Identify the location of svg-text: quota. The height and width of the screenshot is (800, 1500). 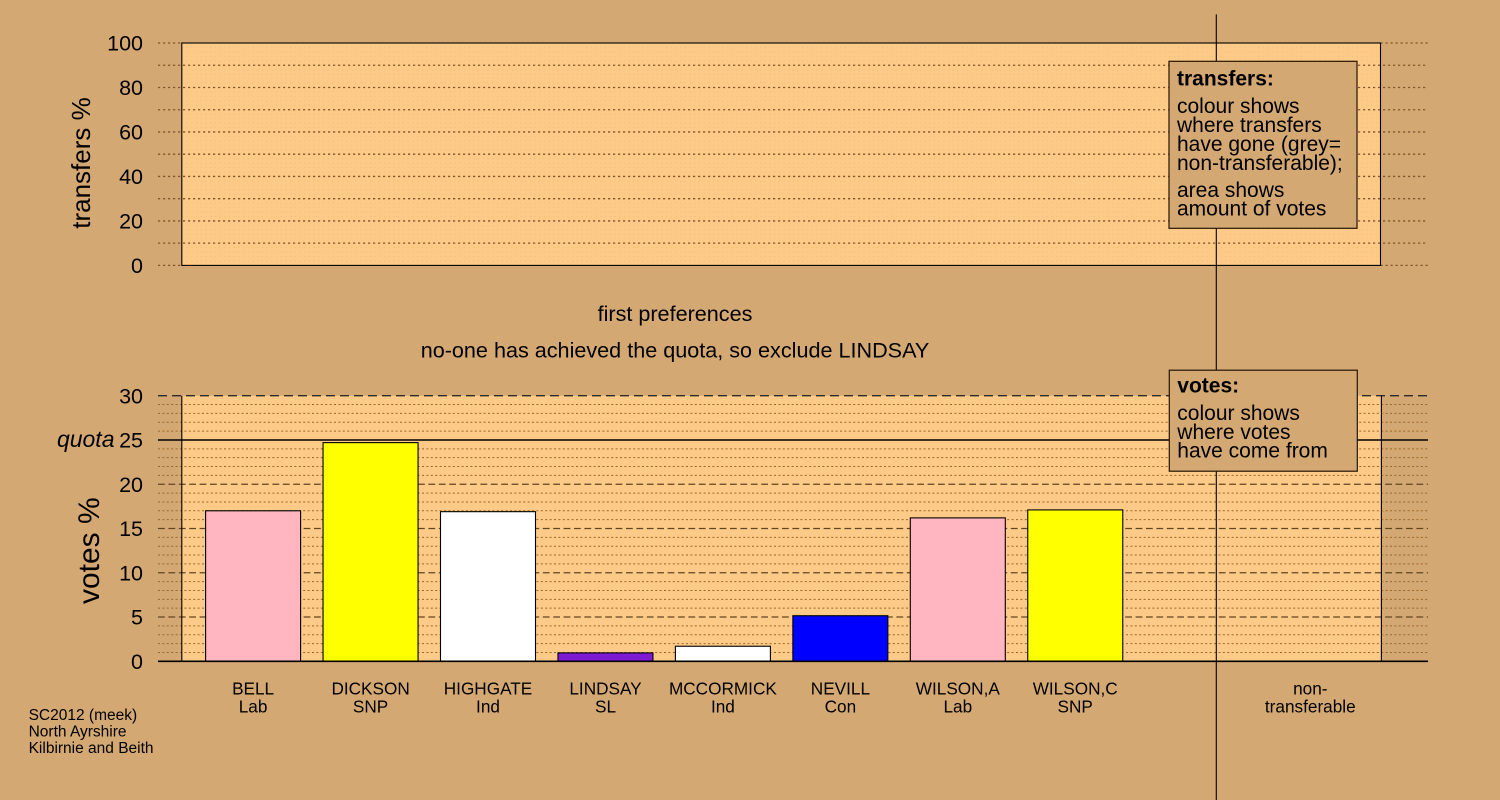
(86, 439).